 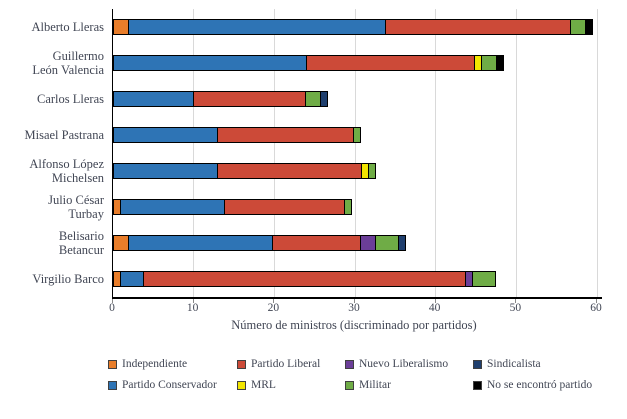 What do you see at coordinates (286, 364) in the screenshot?
I see `legend-label: Partido Liberal` at bounding box center [286, 364].